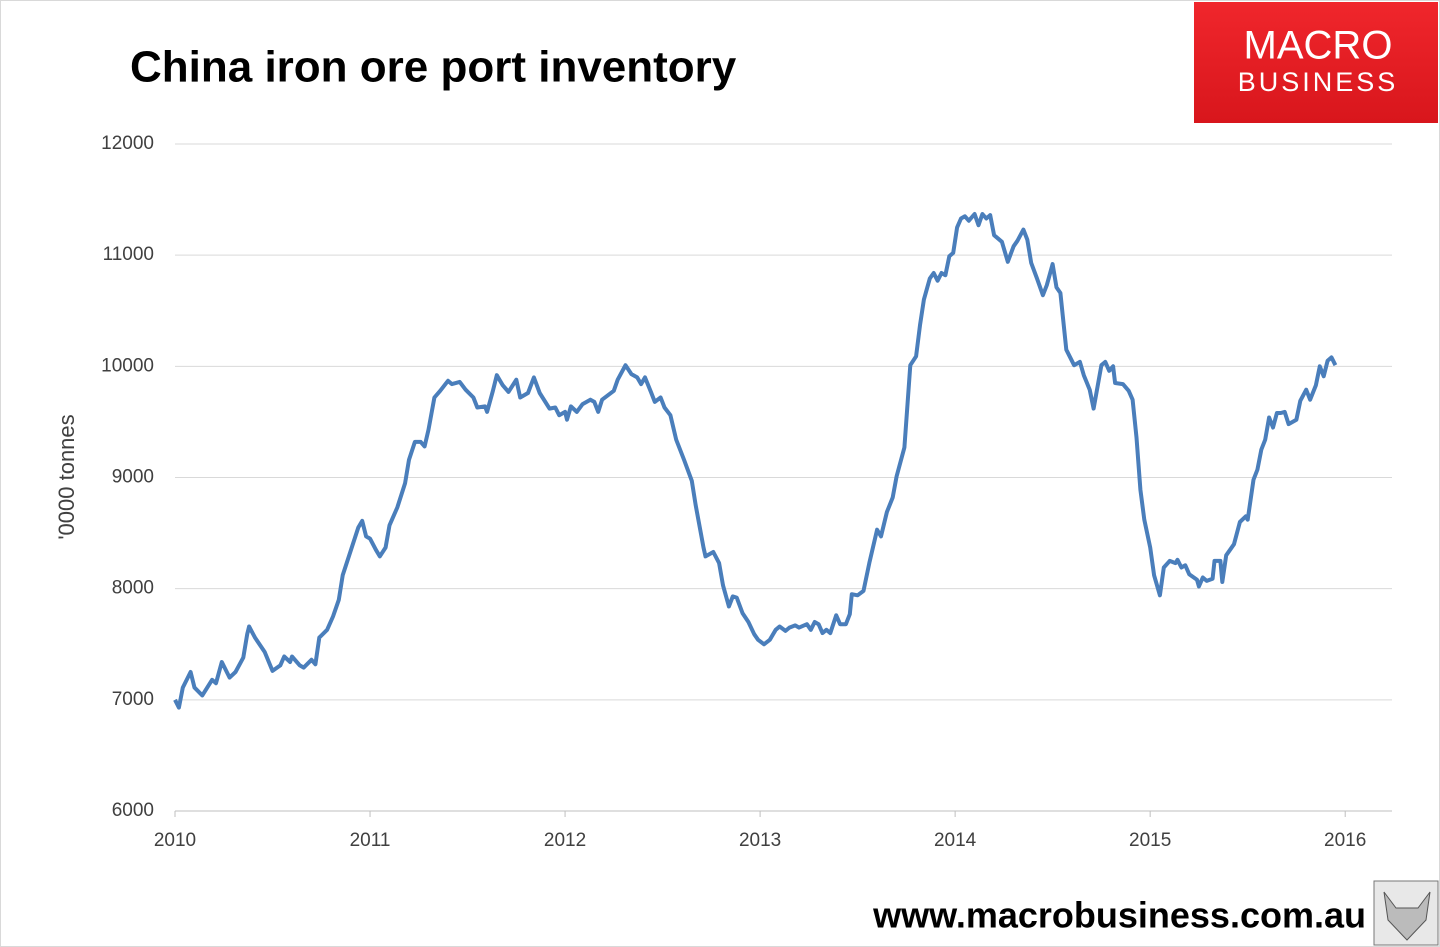  What do you see at coordinates (133, 810) in the screenshot?
I see `y-tick-label: 6000` at bounding box center [133, 810].